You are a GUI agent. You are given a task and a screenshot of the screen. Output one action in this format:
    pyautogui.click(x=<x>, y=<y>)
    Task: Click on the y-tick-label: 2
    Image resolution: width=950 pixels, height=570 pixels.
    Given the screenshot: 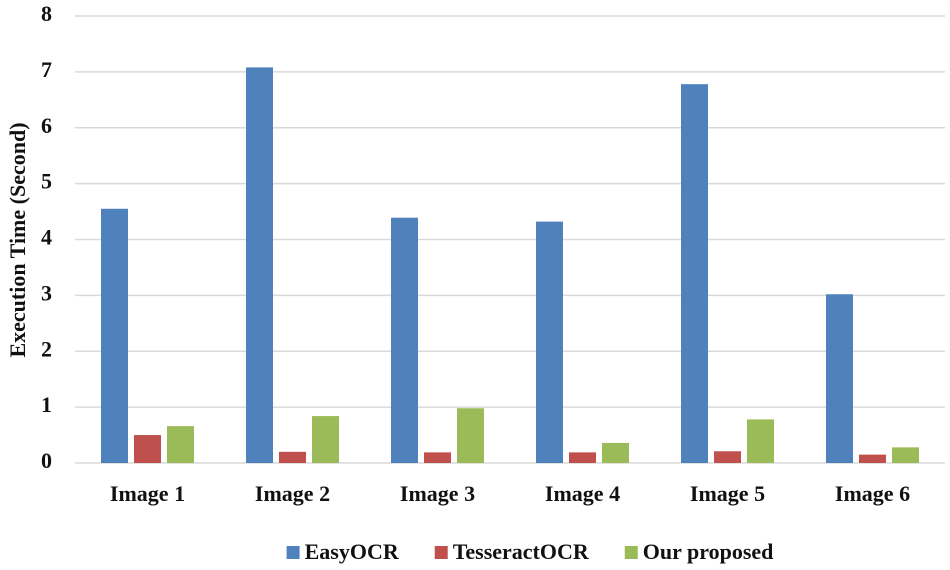 What is the action you would take?
    pyautogui.click(x=46, y=348)
    